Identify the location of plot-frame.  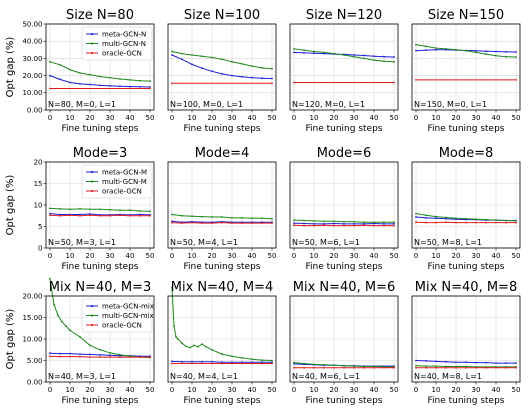
(100, 67).